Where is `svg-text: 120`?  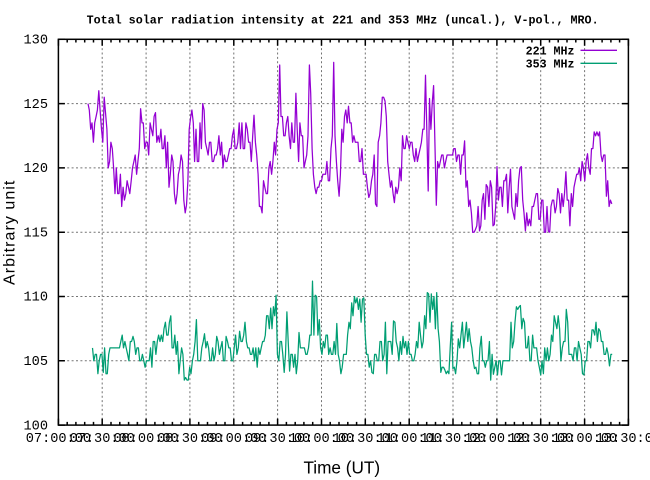 svg-text: 120 is located at coordinates (36, 169).